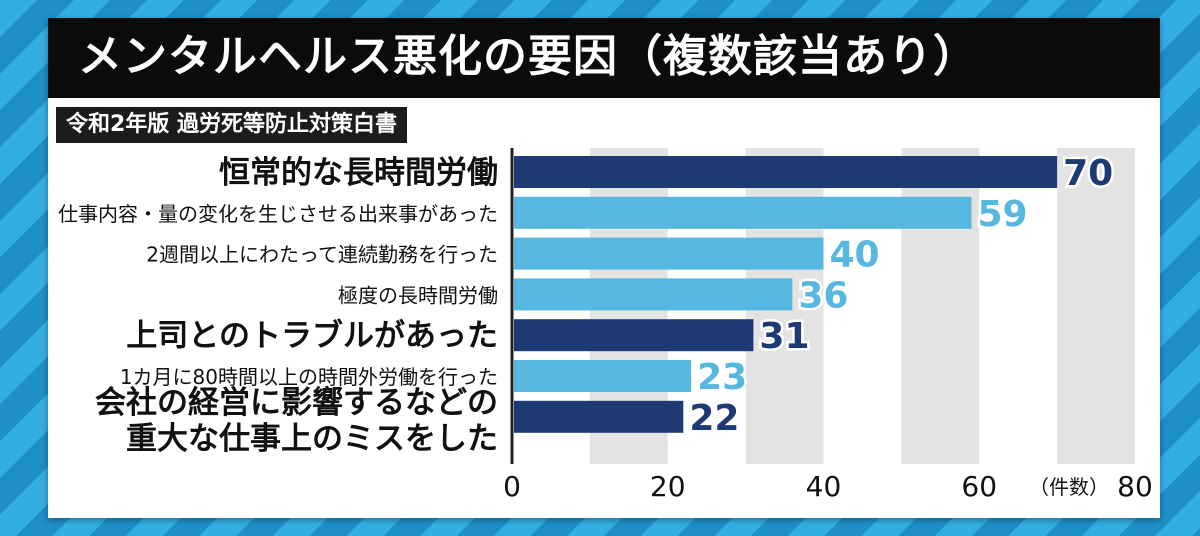 This screenshot has height=536, width=1200. I want to click on category-label: 会社の経営に影響するなどの, so click(296, 403).